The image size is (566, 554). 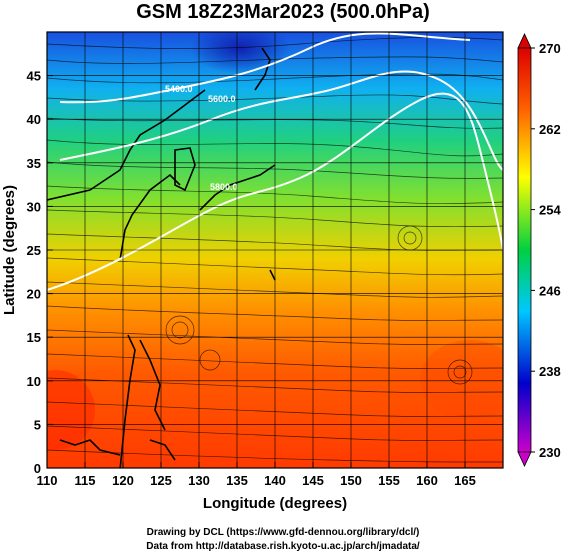 What do you see at coordinates (240, 53) in the screenshot?
I see `cold-core` at bounding box center [240, 53].